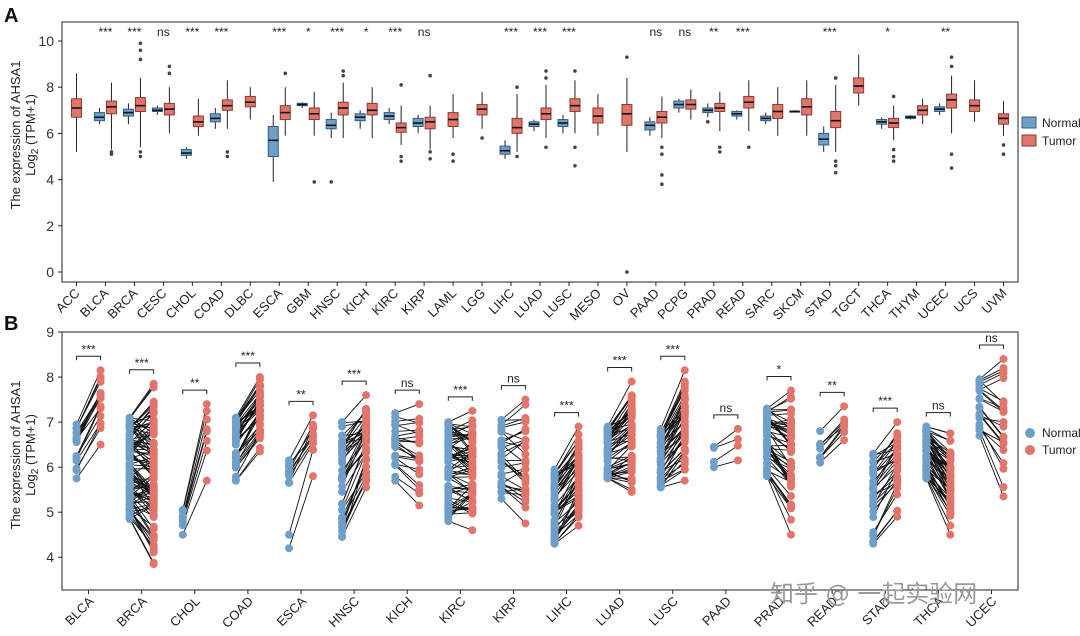  I want to click on panel-a-ylabel-line2: Log2 (TPM+1), so click(32, 135).